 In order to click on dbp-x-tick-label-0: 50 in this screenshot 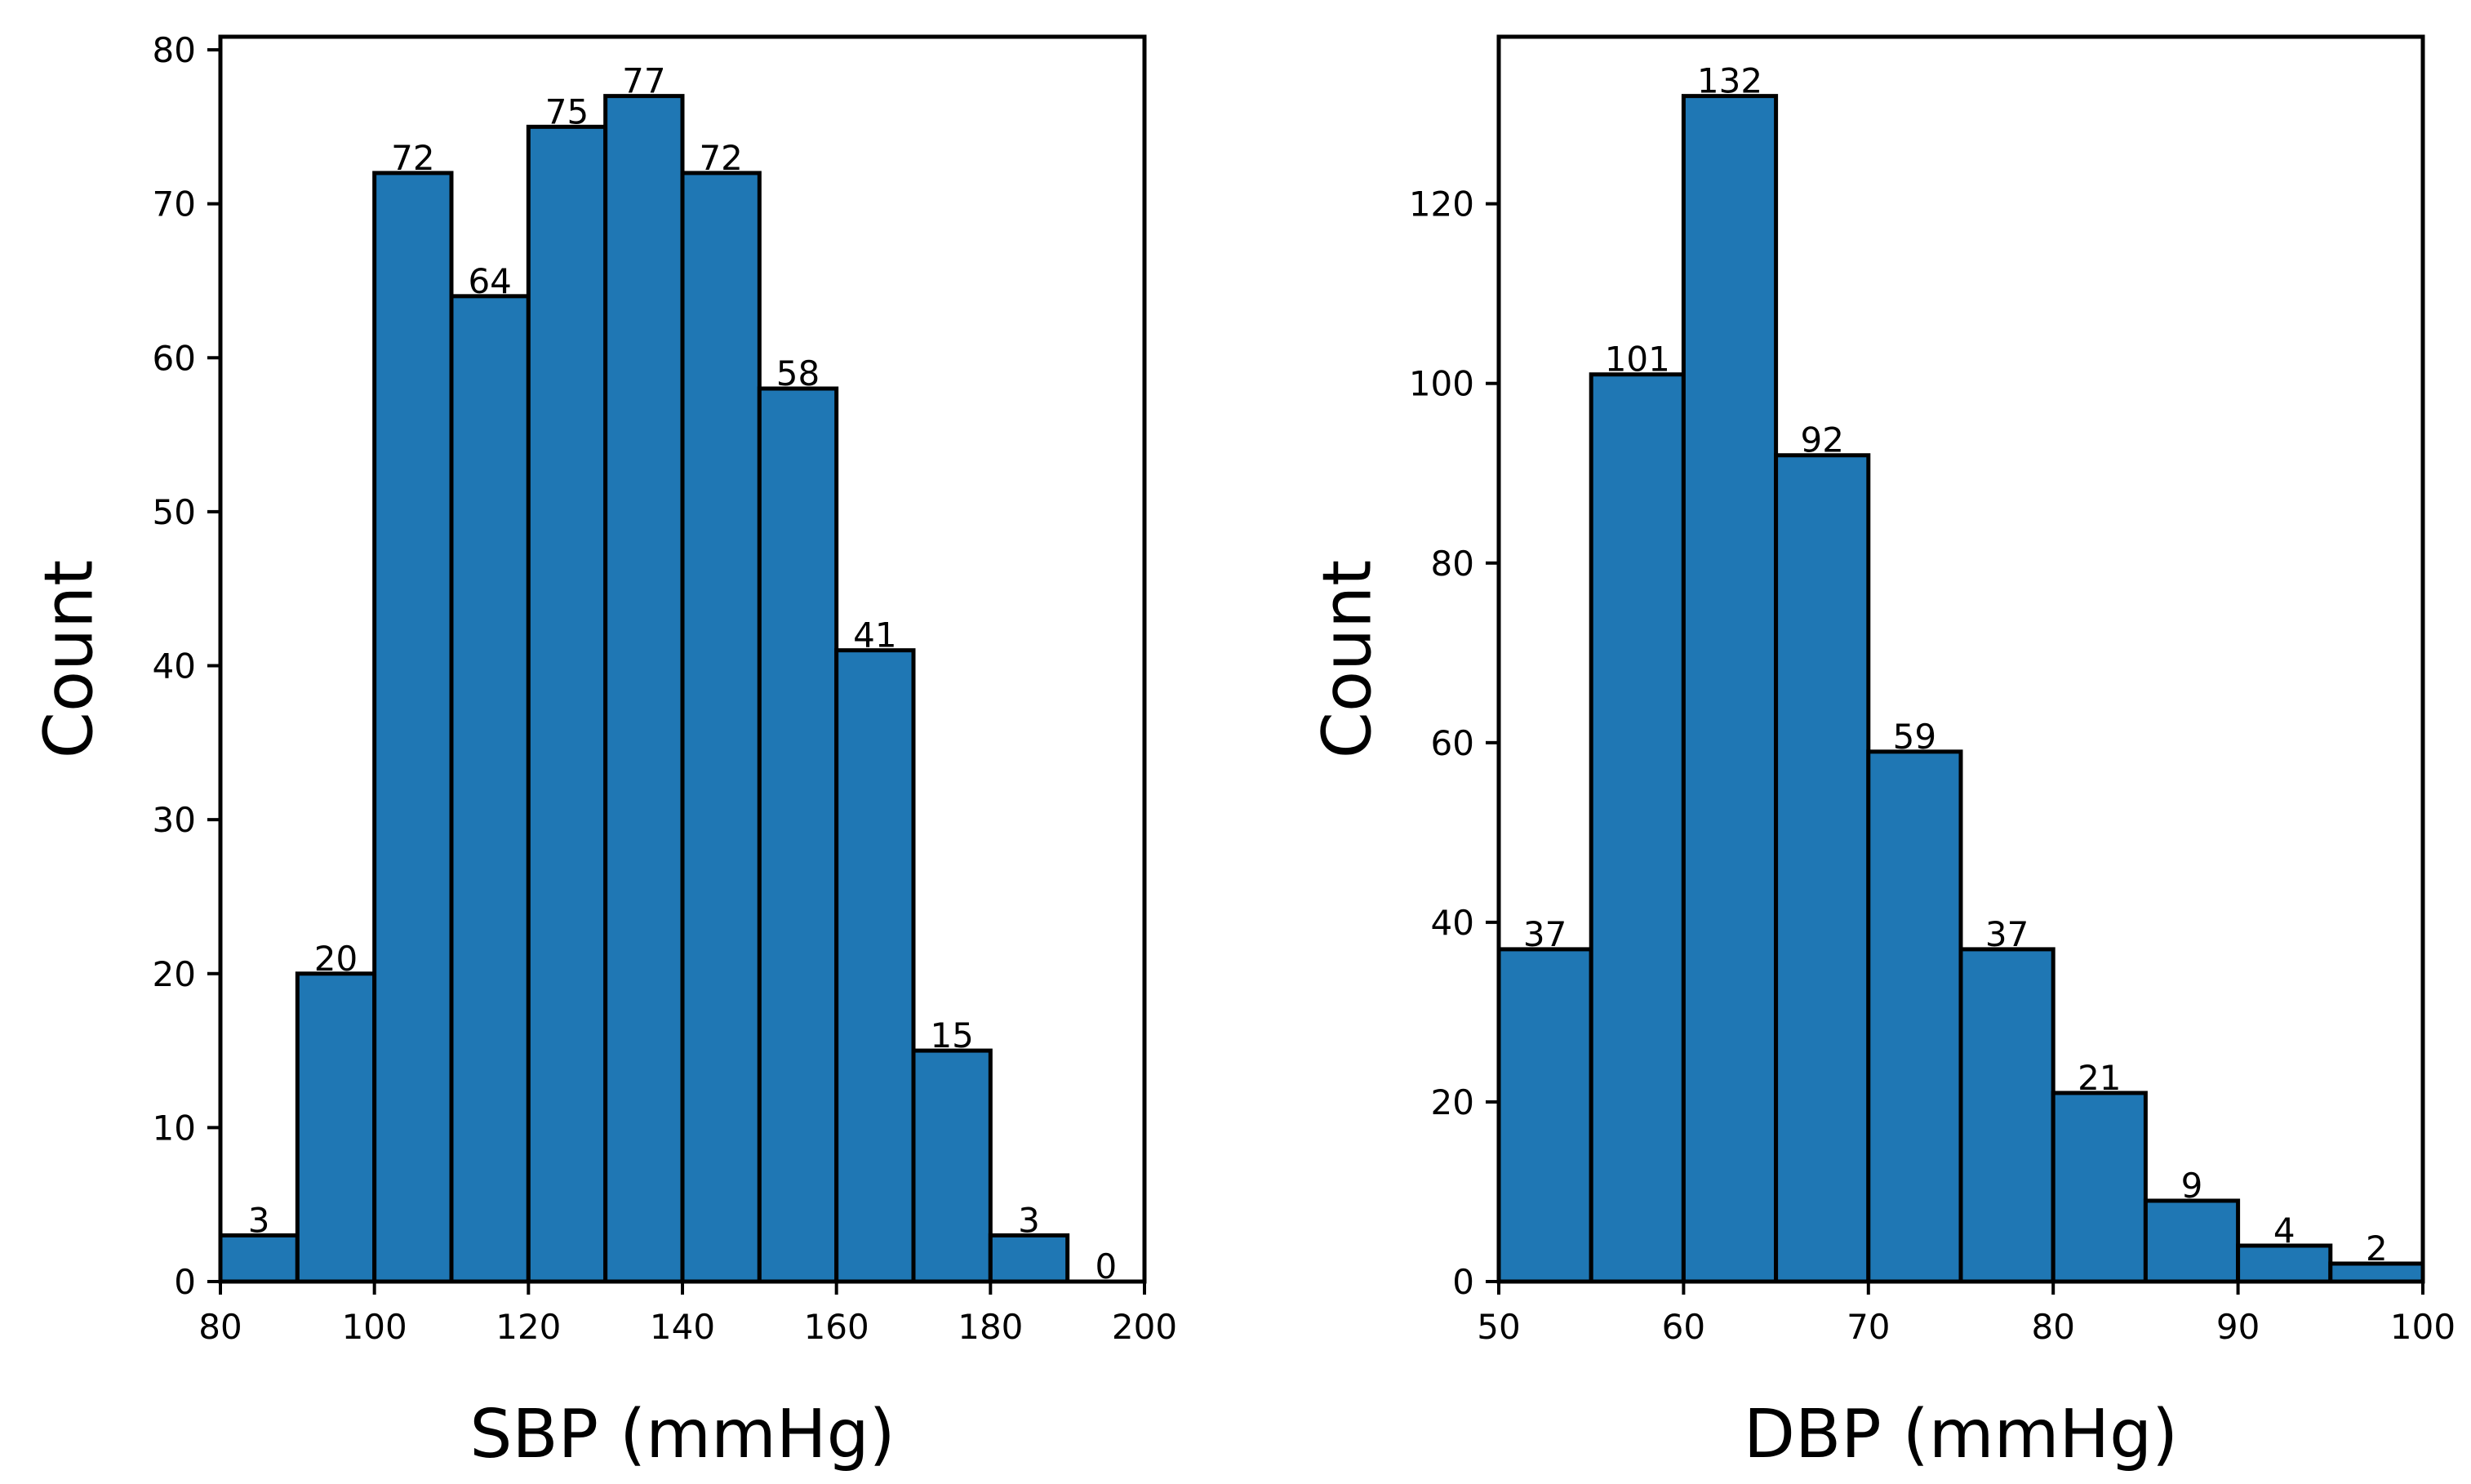, I will do `click(1498, 1327)`.